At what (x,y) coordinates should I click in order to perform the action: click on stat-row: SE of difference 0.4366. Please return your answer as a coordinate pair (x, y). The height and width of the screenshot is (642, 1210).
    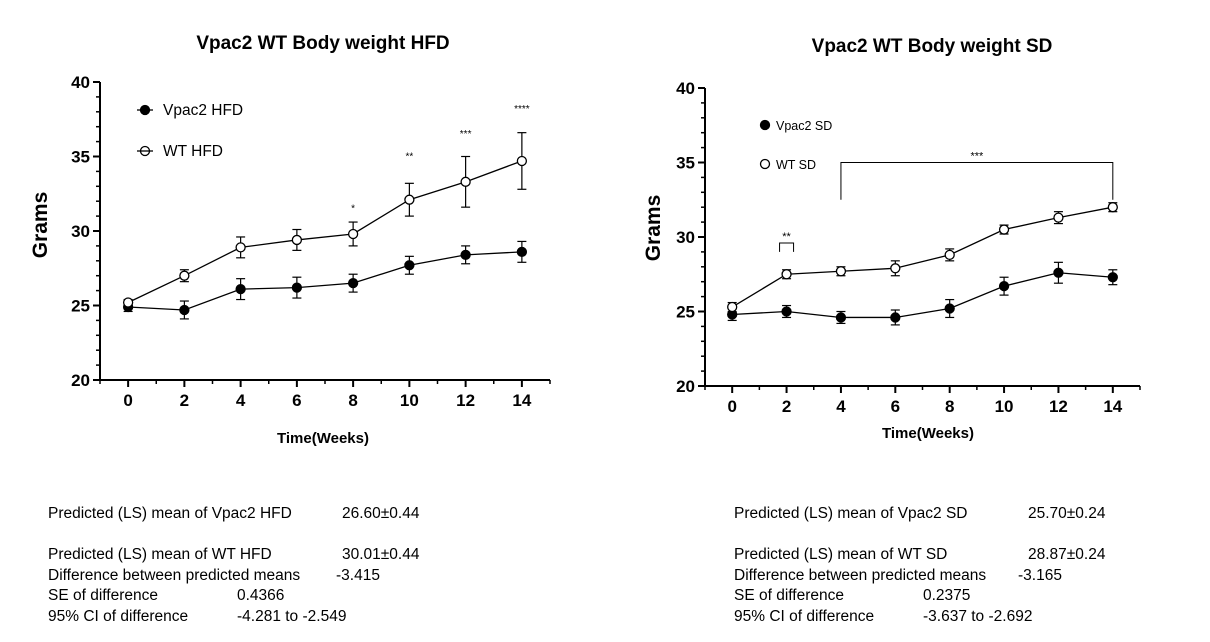
    Looking at the image, I should click on (298, 596).